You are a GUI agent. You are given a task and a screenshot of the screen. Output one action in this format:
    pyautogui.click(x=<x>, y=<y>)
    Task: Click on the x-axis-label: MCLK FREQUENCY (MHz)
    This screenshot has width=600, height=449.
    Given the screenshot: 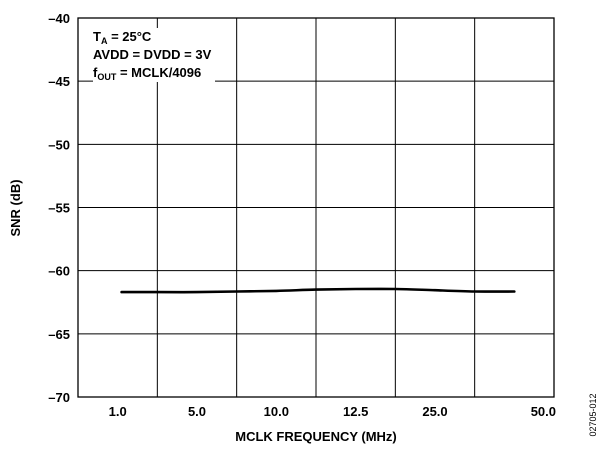 What is the action you would take?
    pyautogui.click(x=316, y=436)
    